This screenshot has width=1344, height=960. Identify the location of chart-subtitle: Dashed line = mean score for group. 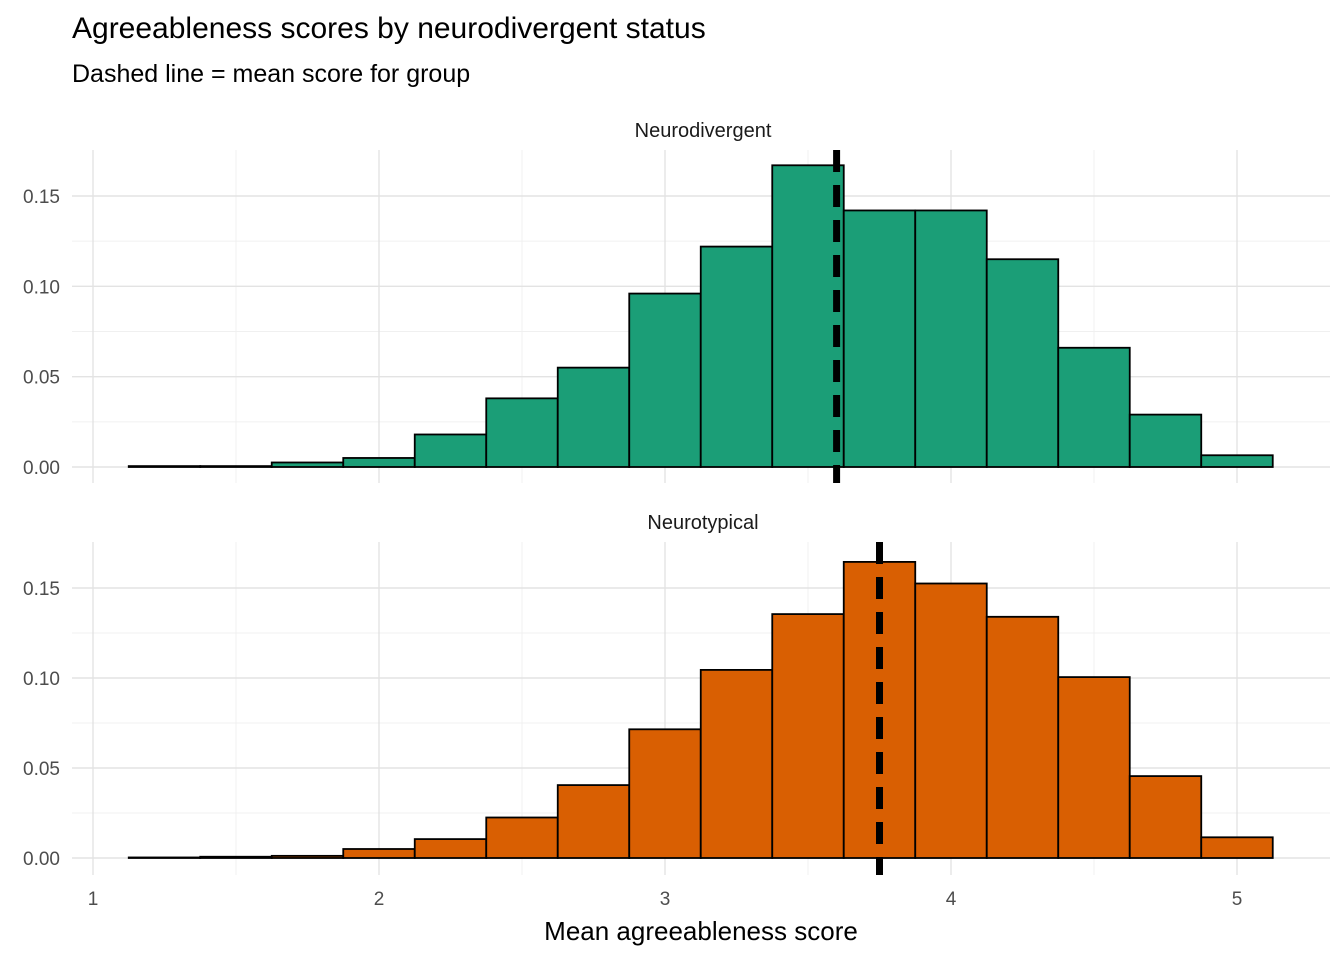
(271, 74).